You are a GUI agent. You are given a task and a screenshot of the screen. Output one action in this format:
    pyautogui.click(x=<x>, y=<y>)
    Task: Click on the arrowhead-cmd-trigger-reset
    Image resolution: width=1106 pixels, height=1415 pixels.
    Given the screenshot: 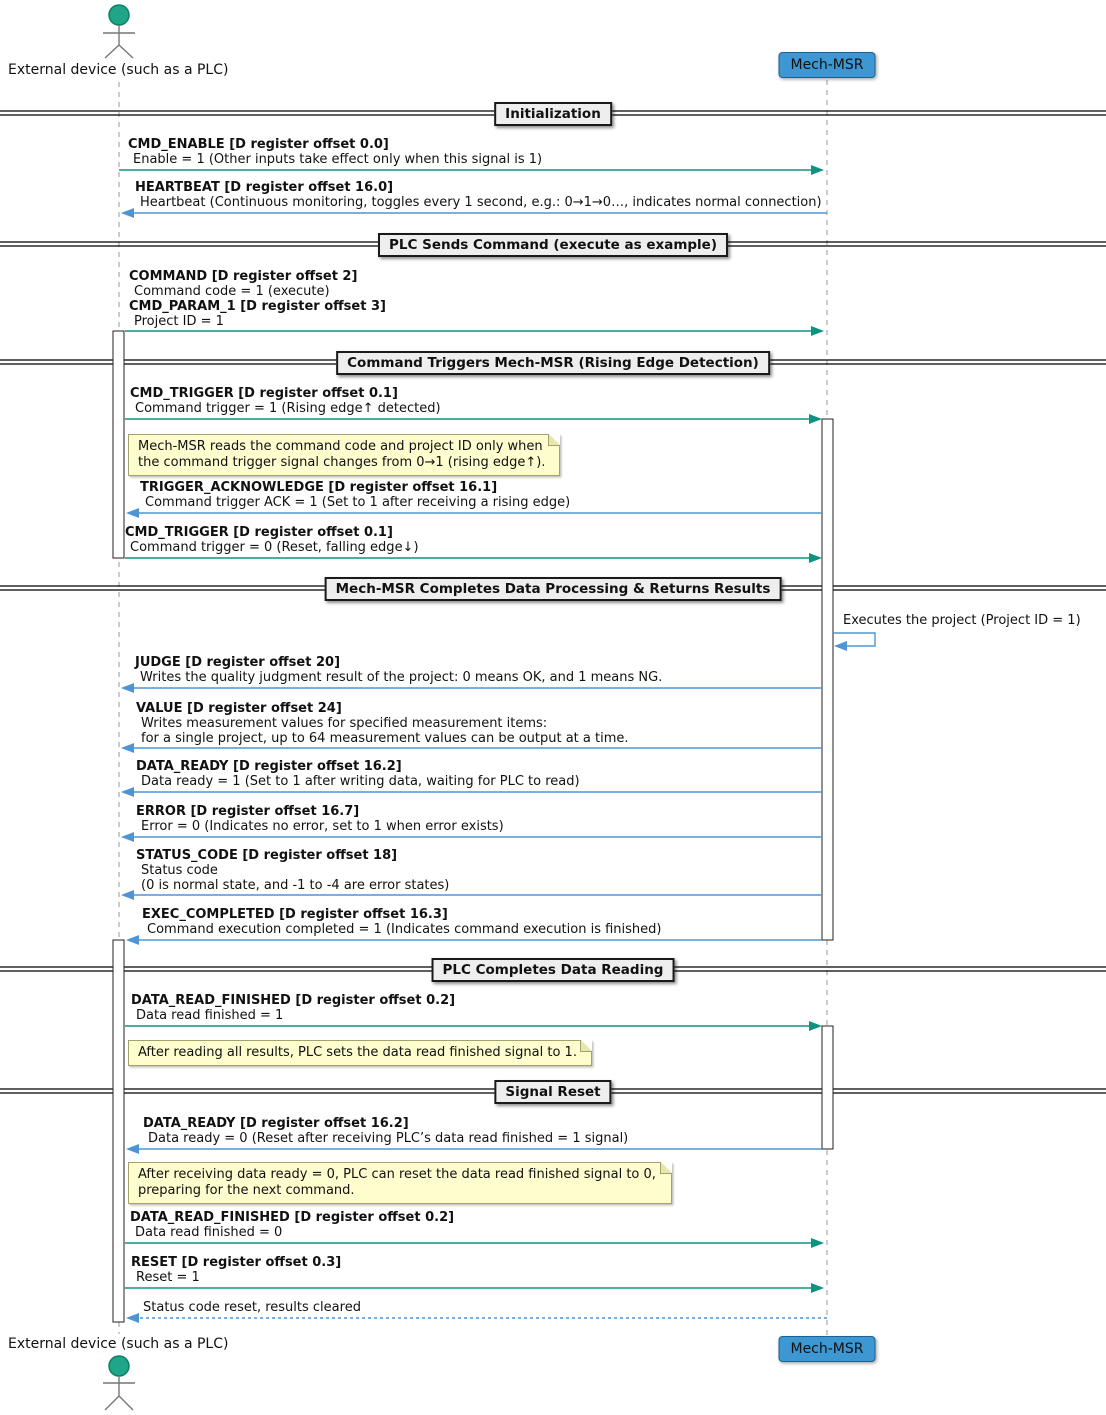 What is the action you would take?
    pyautogui.click(x=815, y=558)
    